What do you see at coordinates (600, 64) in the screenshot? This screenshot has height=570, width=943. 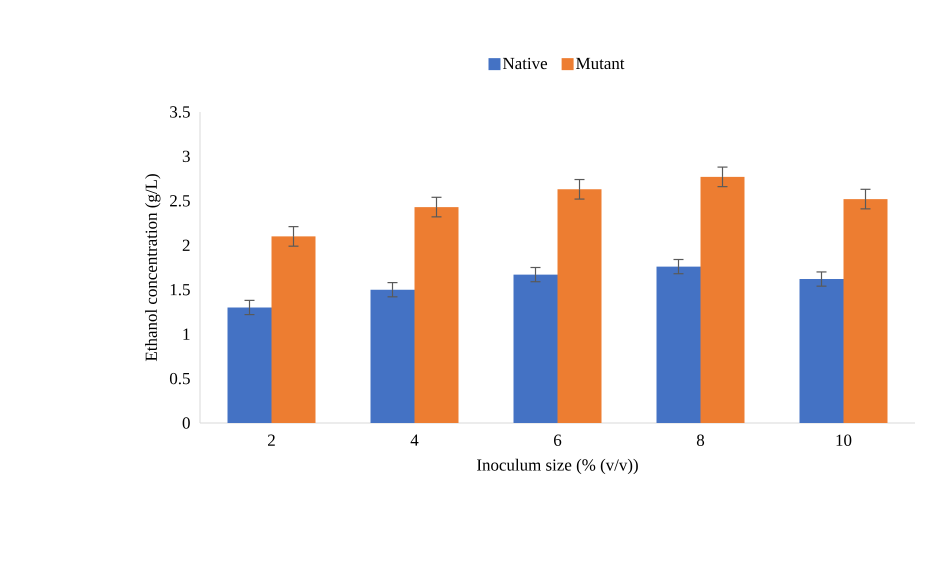 I see `legend-label: Mutant` at bounding box center [600, 64].